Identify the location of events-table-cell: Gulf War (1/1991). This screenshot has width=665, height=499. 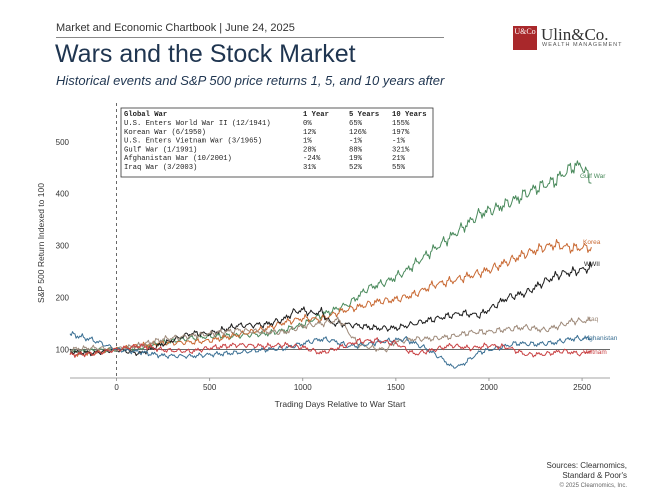
(160, 150).